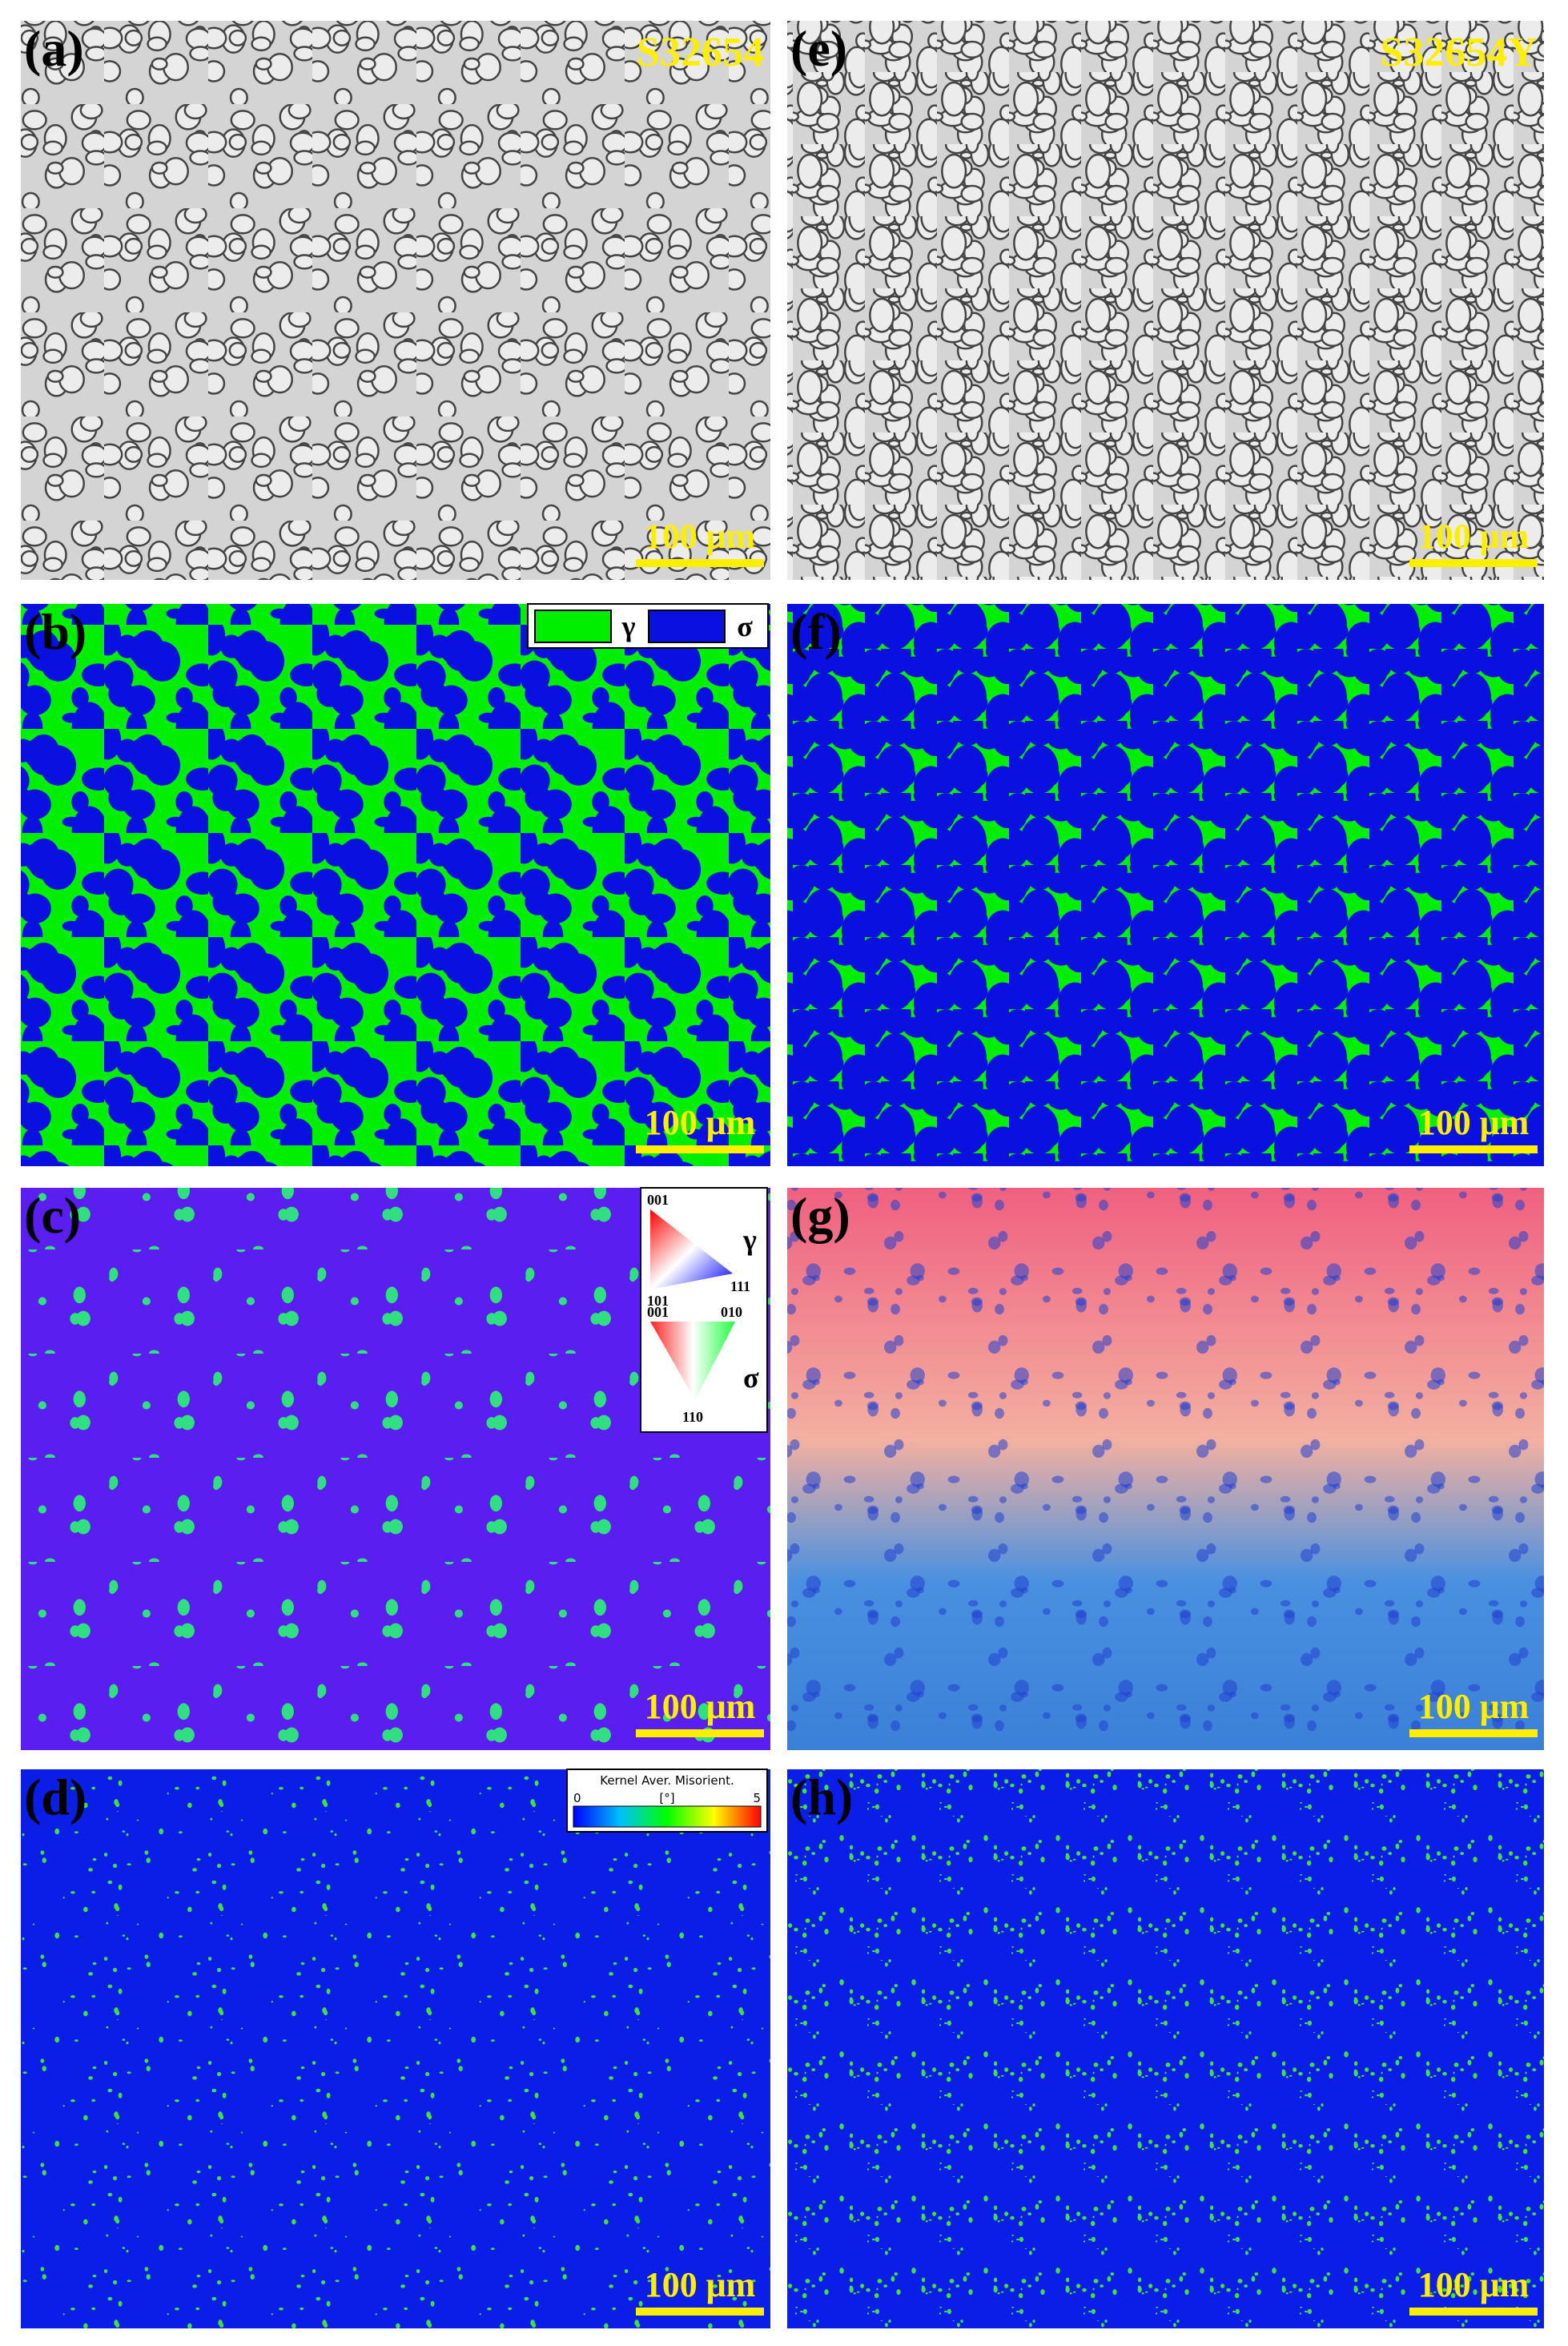  I want to click on legend-title: Kernel Aver. Misorient., so click(667, 1780).